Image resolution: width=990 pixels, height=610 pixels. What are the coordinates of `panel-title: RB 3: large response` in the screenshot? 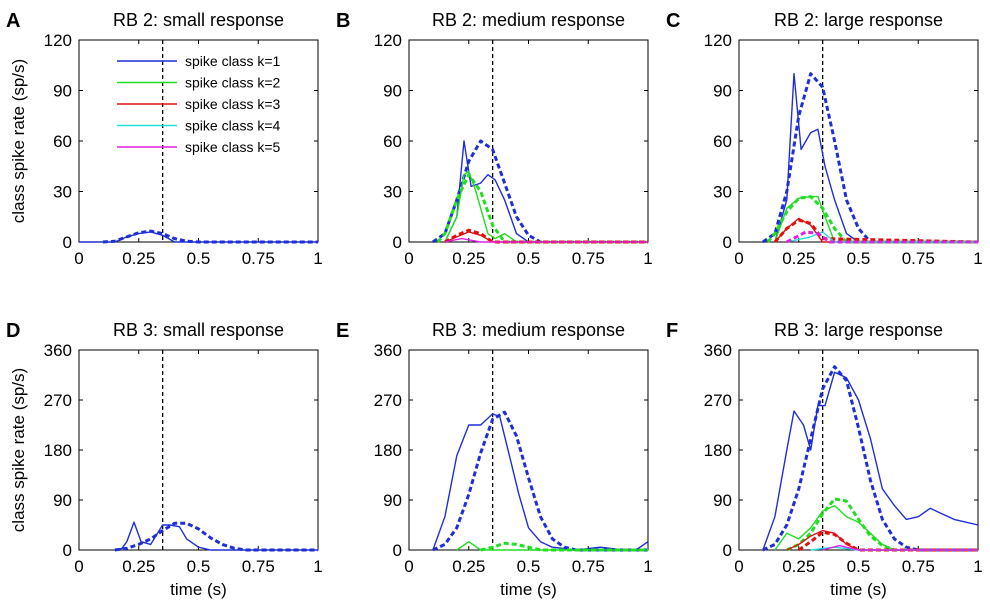 It's located at (858, 330).